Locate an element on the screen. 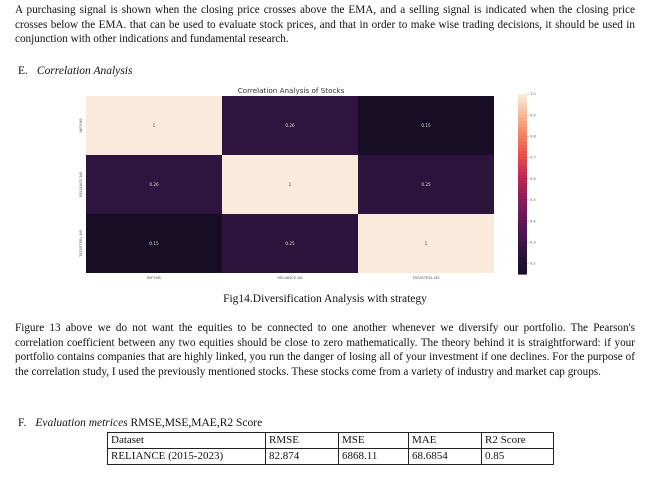 The height and width of the screenshot is (481, 650). colorbar-tick-label: 0.8 is located at coordinates (533, 137).